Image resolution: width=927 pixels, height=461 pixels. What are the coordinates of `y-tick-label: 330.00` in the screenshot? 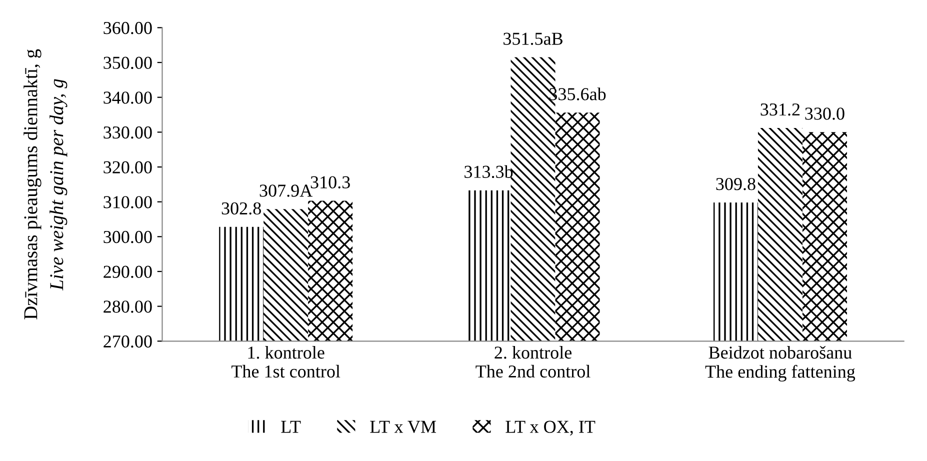 It's located at (128, 132).